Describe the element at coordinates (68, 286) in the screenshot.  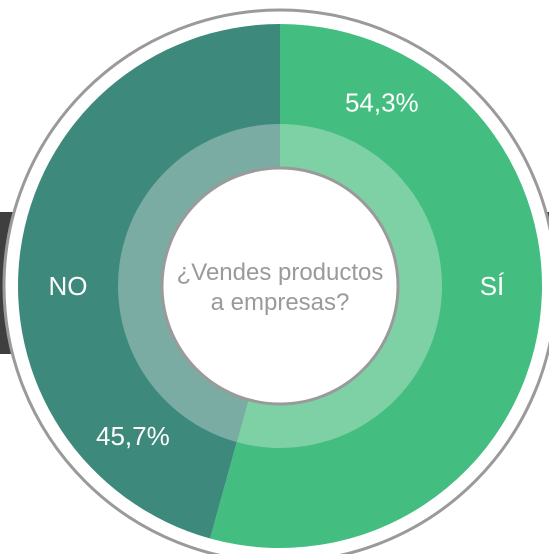
I see `slice-category-label-no: NO` at that location.